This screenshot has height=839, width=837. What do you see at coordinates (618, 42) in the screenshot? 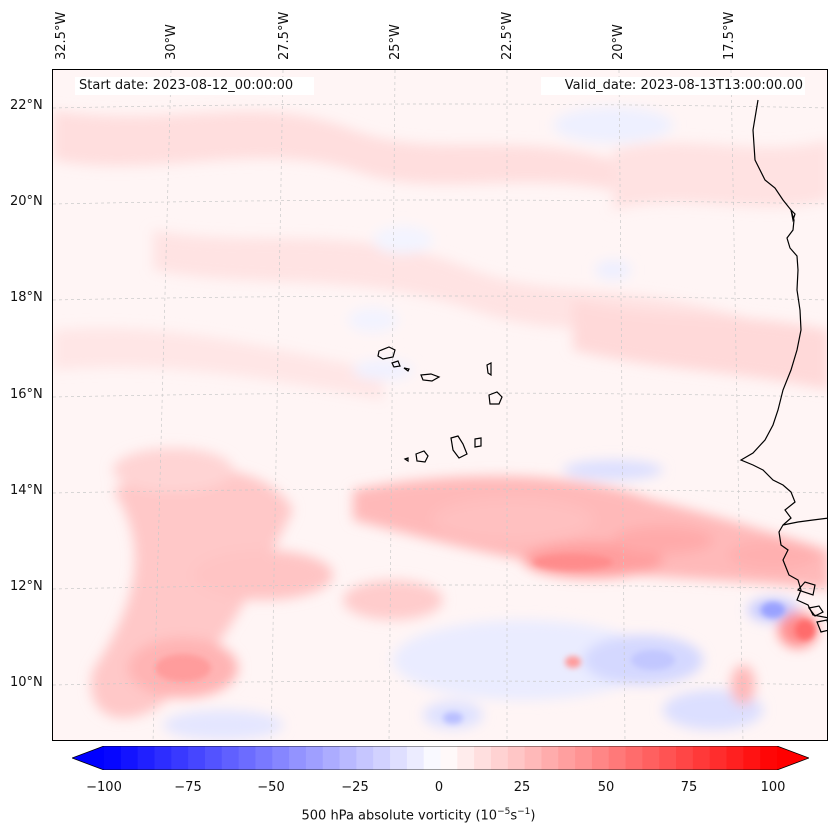
I see `lon-label-20w: 20°W` at bounding box center [618, 42].